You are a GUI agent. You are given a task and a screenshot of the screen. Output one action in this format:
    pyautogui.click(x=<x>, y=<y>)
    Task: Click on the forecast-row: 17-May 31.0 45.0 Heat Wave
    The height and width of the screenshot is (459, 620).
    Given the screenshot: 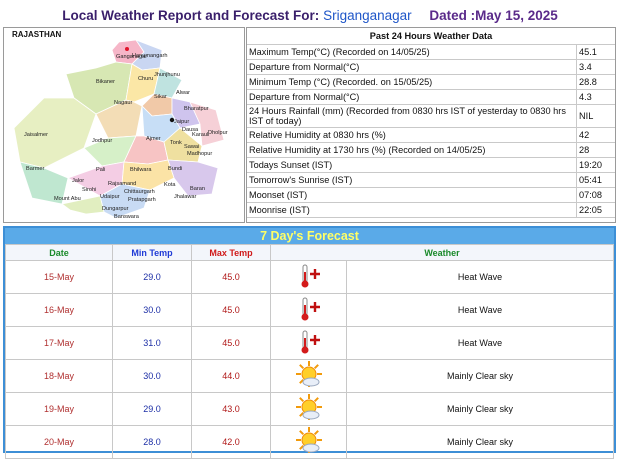 What is the action you would take?
    pyautogui.click(x=309, y=343)
    